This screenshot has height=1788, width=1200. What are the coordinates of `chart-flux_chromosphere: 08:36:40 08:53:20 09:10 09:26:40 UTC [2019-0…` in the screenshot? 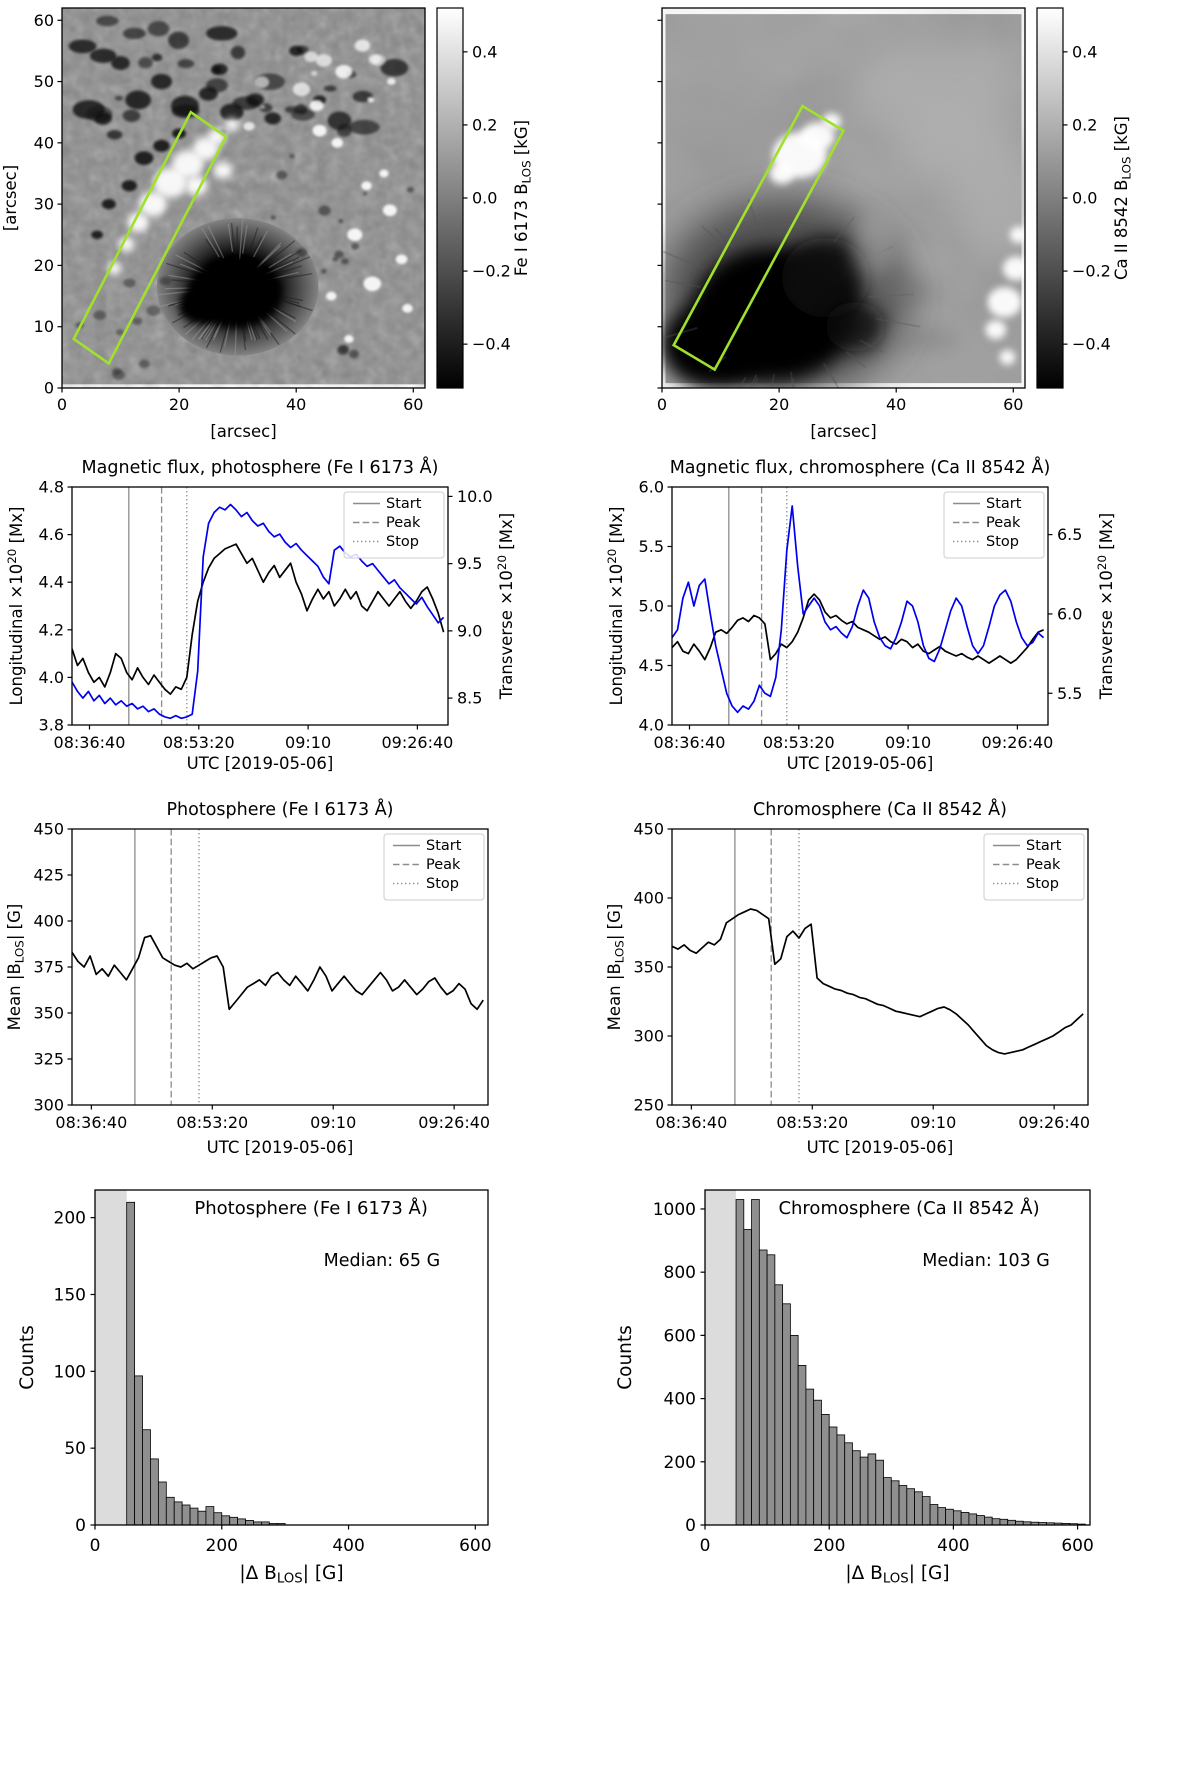 It's located at (860, 614).